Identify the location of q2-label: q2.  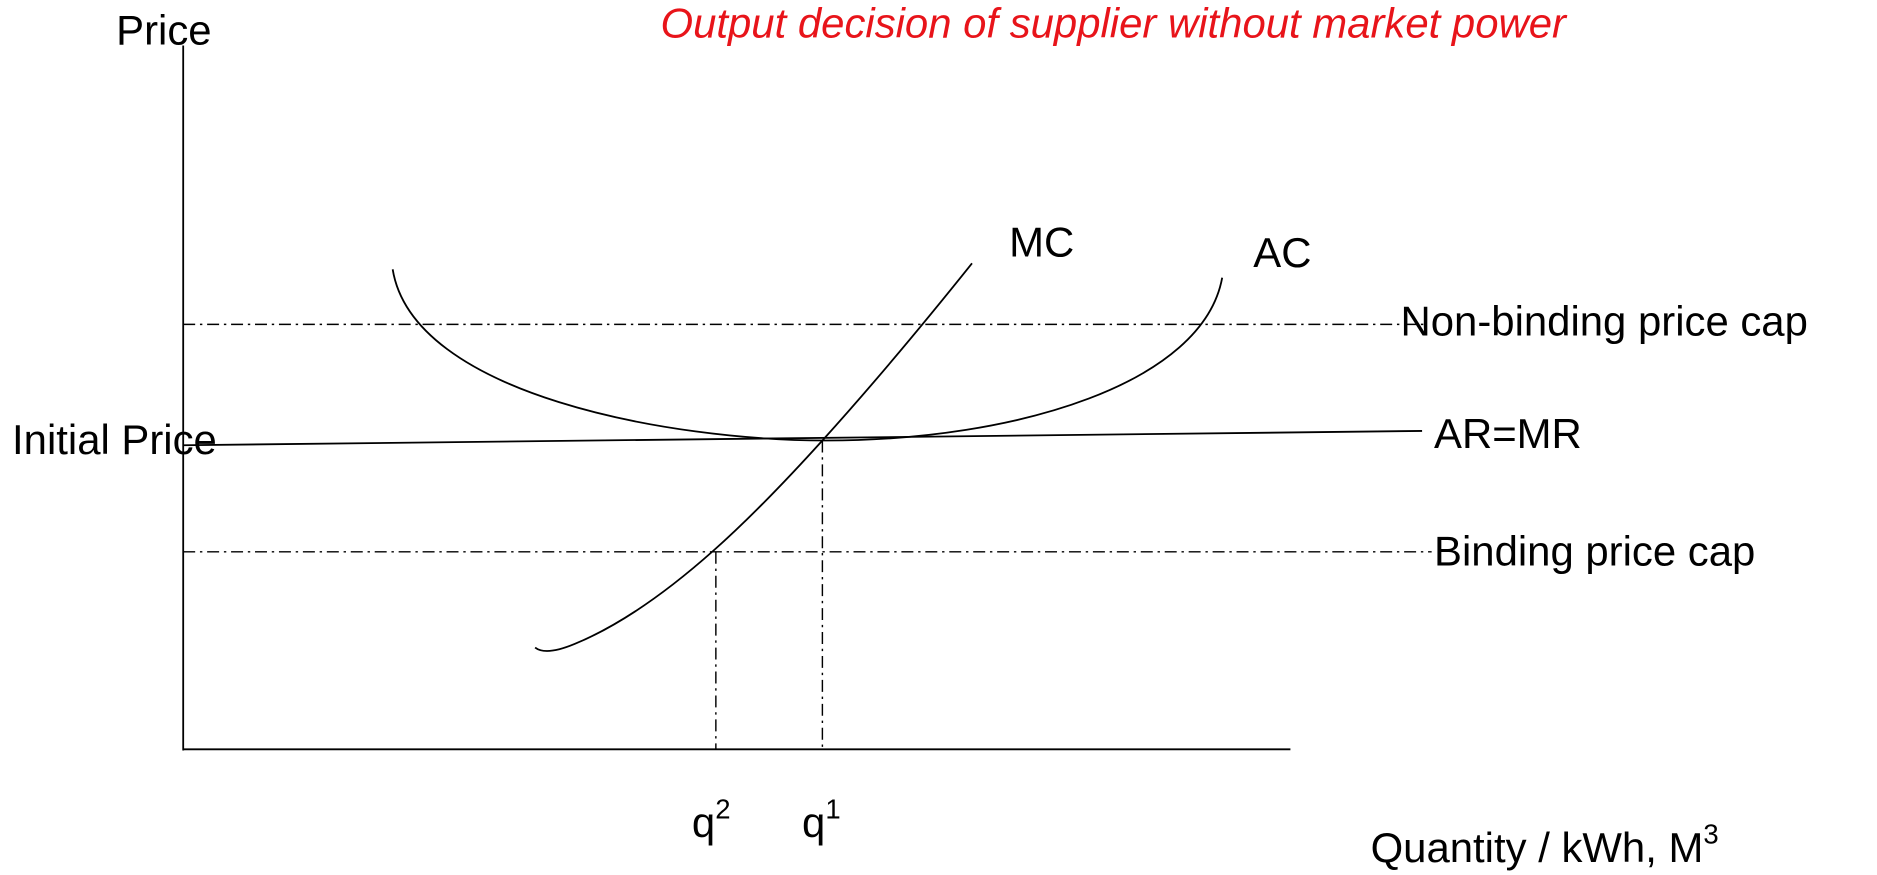
(711, 820).